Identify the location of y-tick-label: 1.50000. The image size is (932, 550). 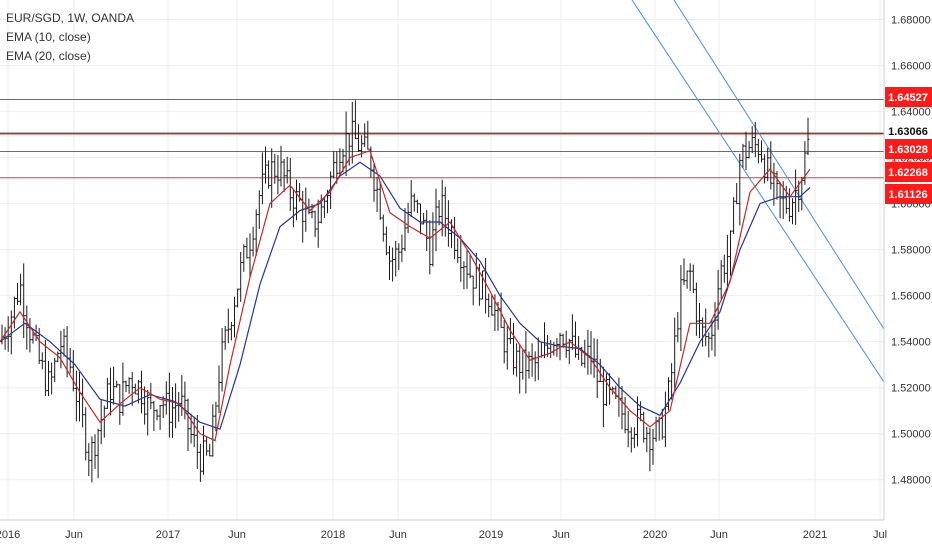
(911, 435).